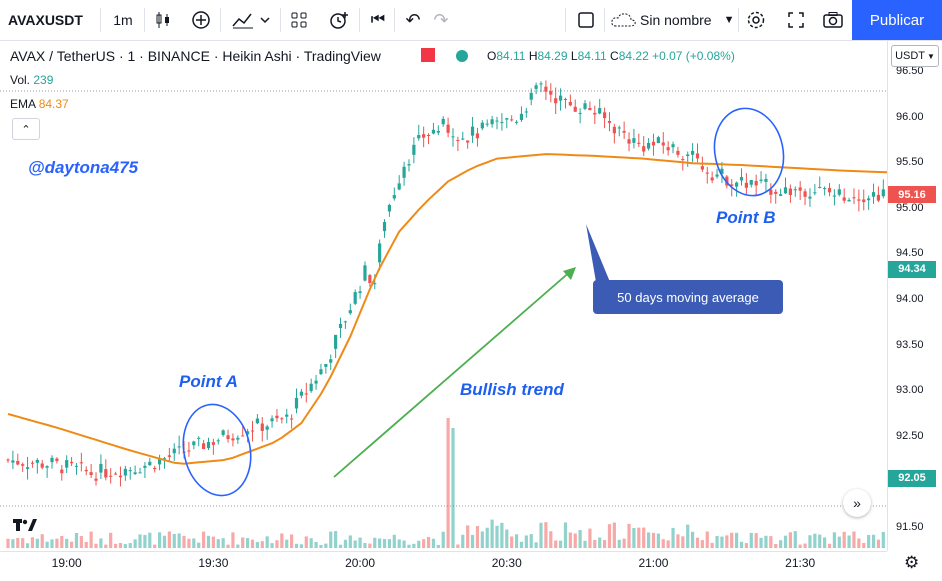  Describe the element at coordinates (910, 56) in the screenshot. I see `currency-label: USDT` at that location.